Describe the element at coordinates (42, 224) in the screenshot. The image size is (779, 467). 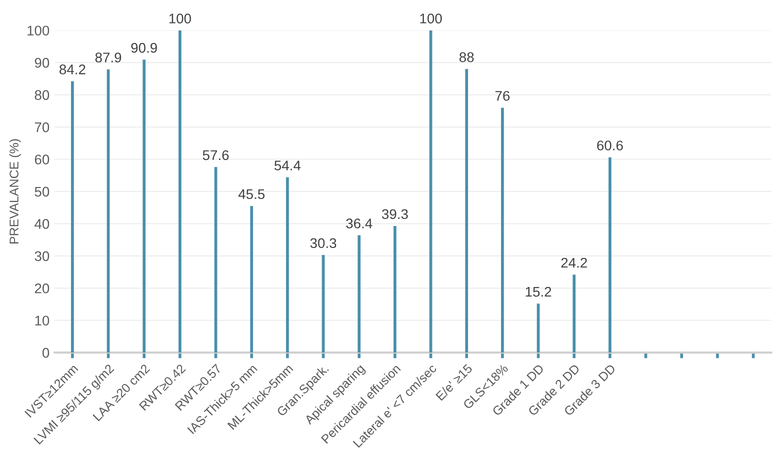
I see `y-tick-label: 40` at that location.